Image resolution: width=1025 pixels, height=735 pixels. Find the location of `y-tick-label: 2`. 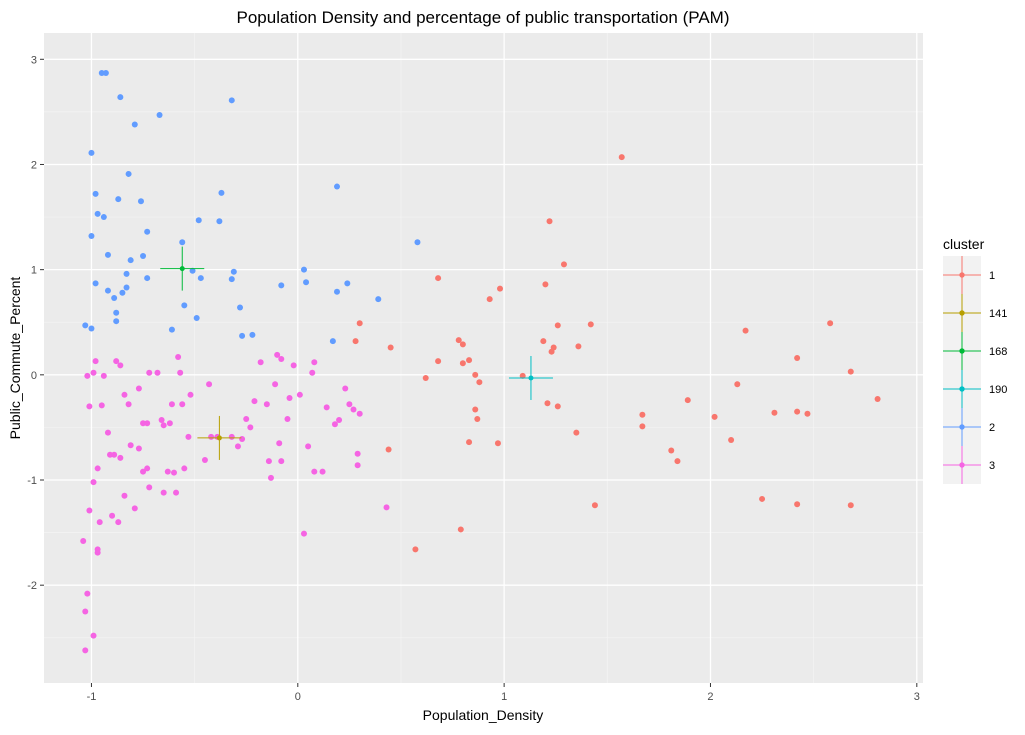

y-tick-label: 2 is located at coordinates (34, 165).